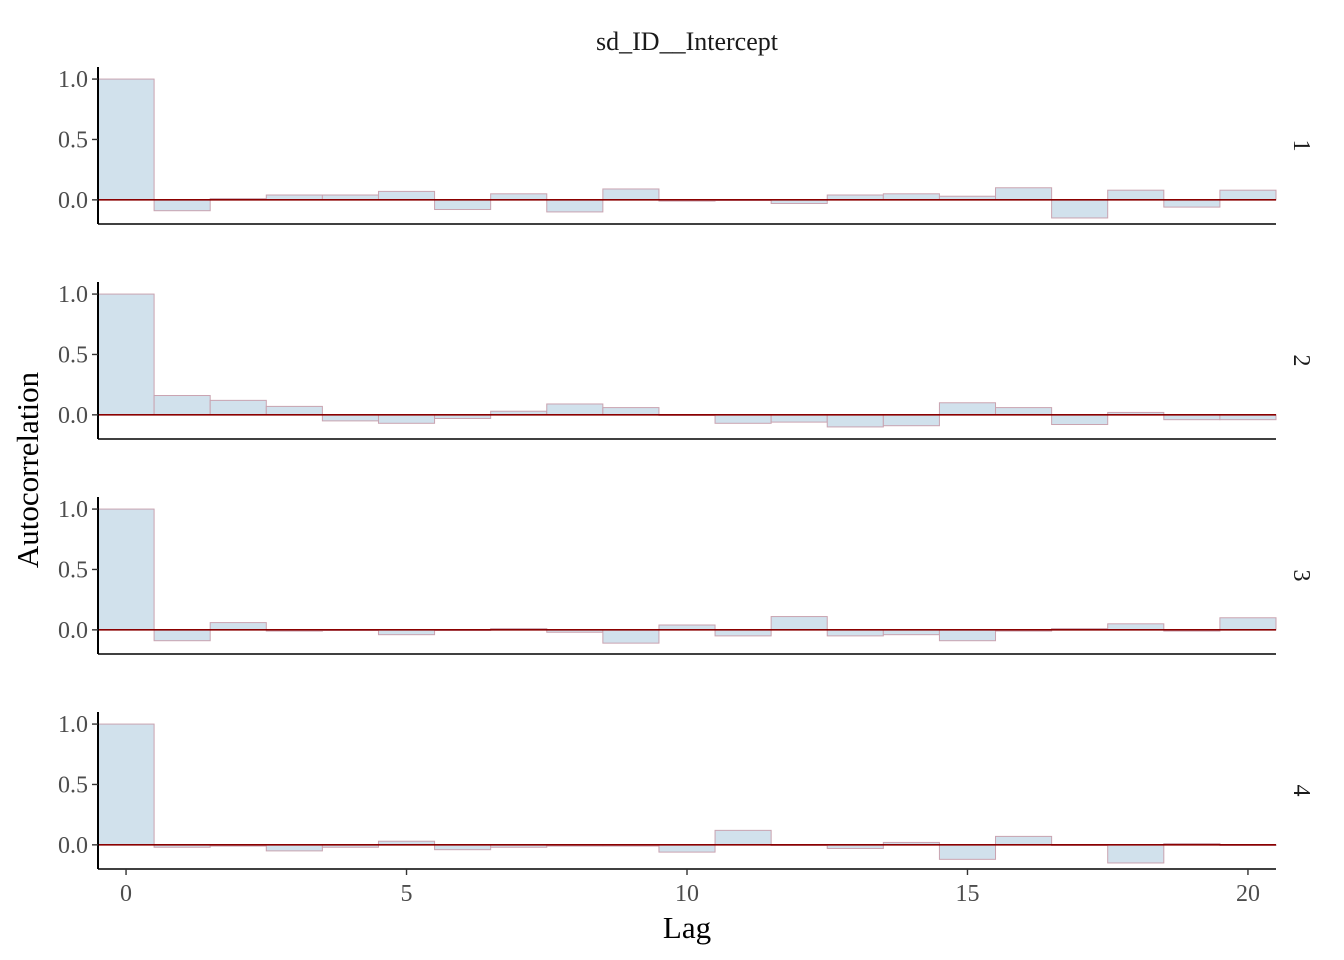 This screenshot has height=960, width=1344. What do you see at coordinates (967, 894) in the screenshot?
I see `x-tick-label-3: 15` at bounding box center [967, 894].